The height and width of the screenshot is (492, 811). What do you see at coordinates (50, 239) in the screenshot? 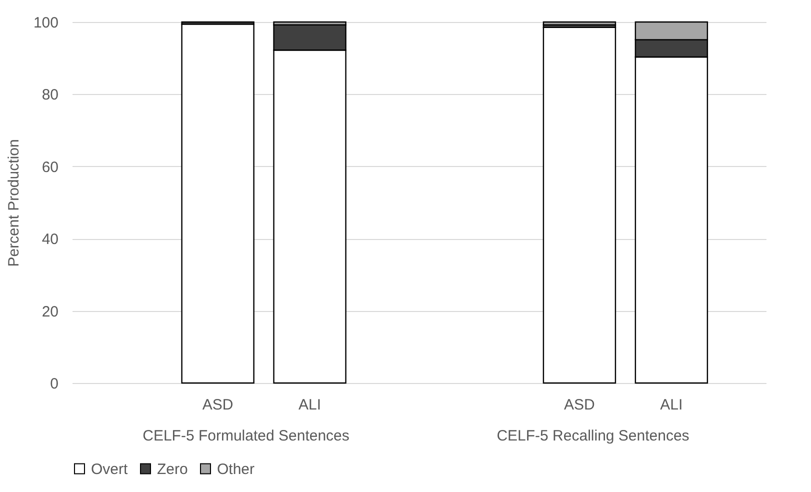
I see `y-tick-label: 40` at bounding box center [50, 239].